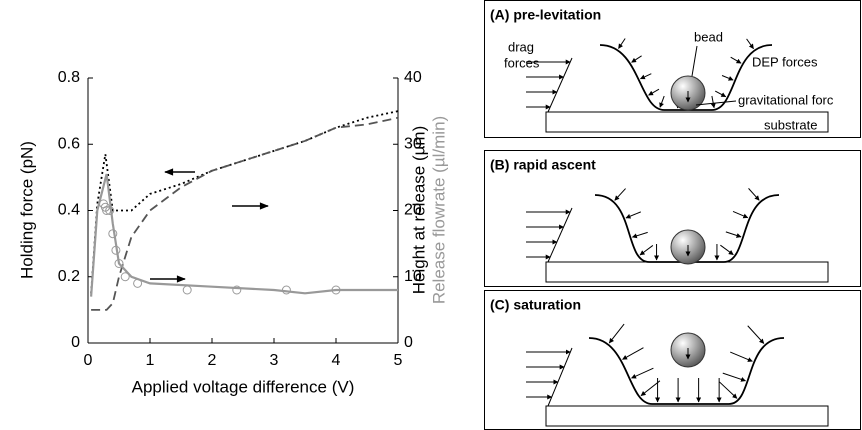 Image resolution: width=862 pixels, height=430 pixels. What do you see at coordinates (786, 99) in the screenshot?
I see `diagram-label: gravitational forc` at bounding box center [786, 99].